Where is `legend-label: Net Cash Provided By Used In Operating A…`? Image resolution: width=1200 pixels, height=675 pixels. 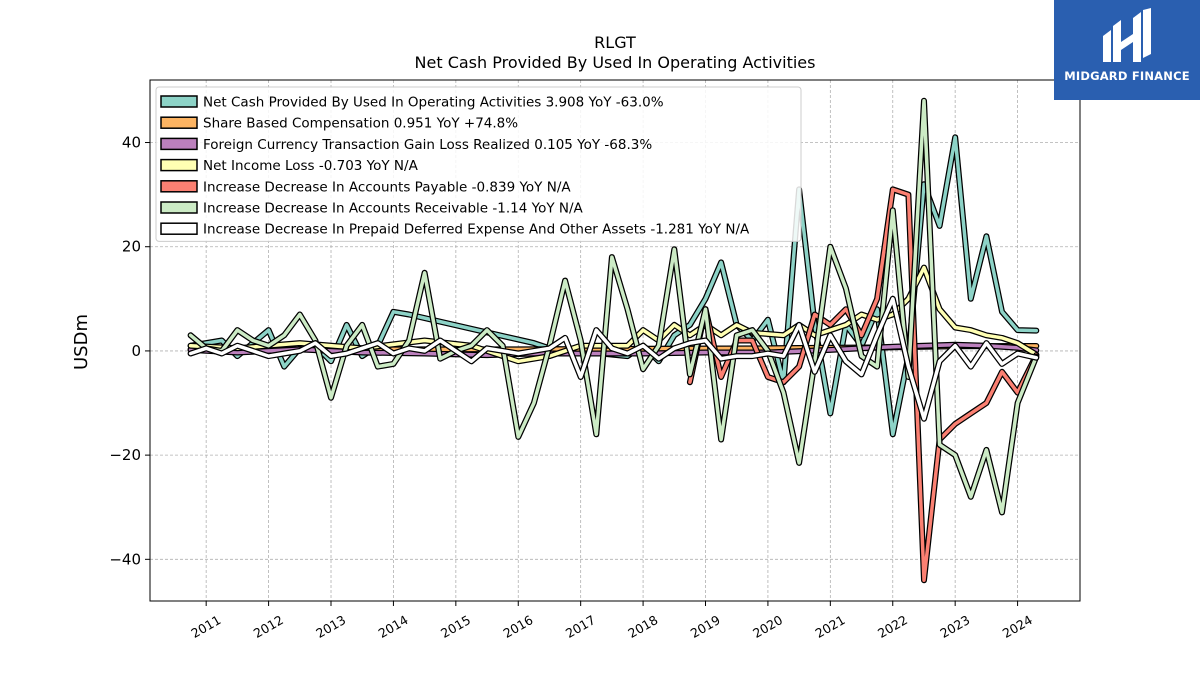
legend-label: Net Cash Provided By Used In Operating A… is located at coordinates (433, 103).